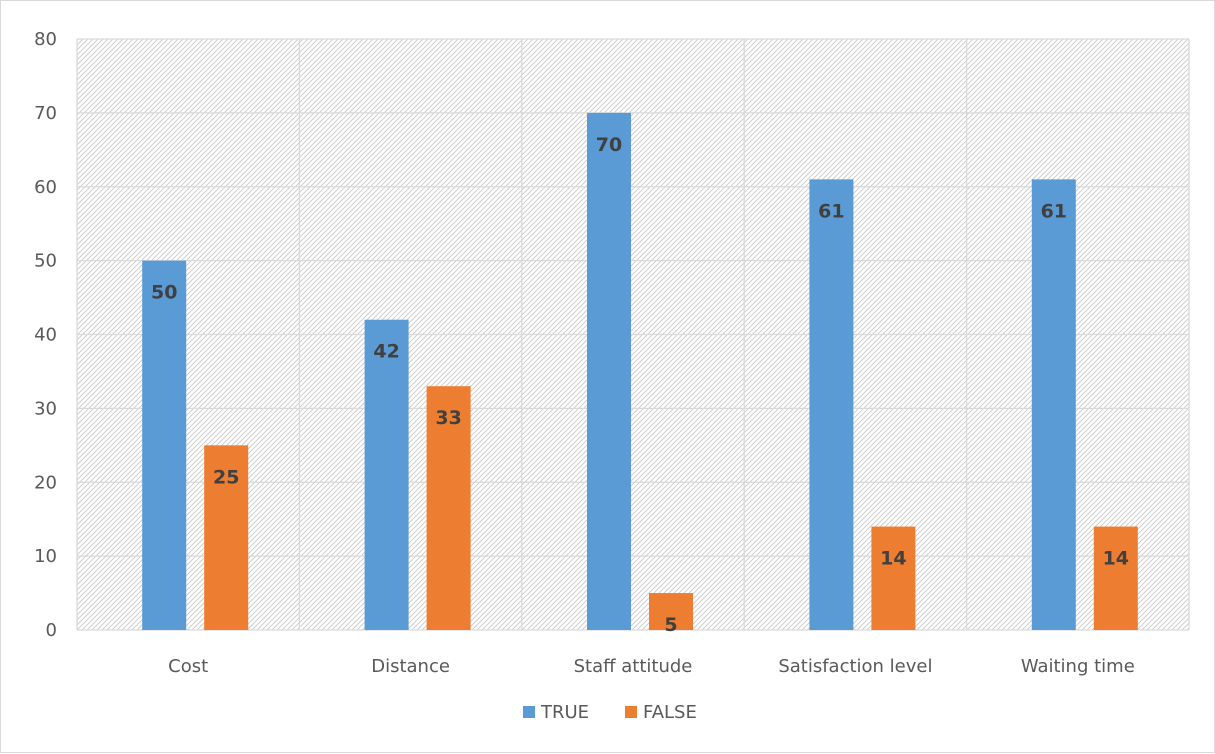 Image resolution: width=1215 pixels, height=754 pixels. Describe the element at coordinates (855, 666) in the screenshot. I see `x-tick-label: Satisfaction level` at that location.